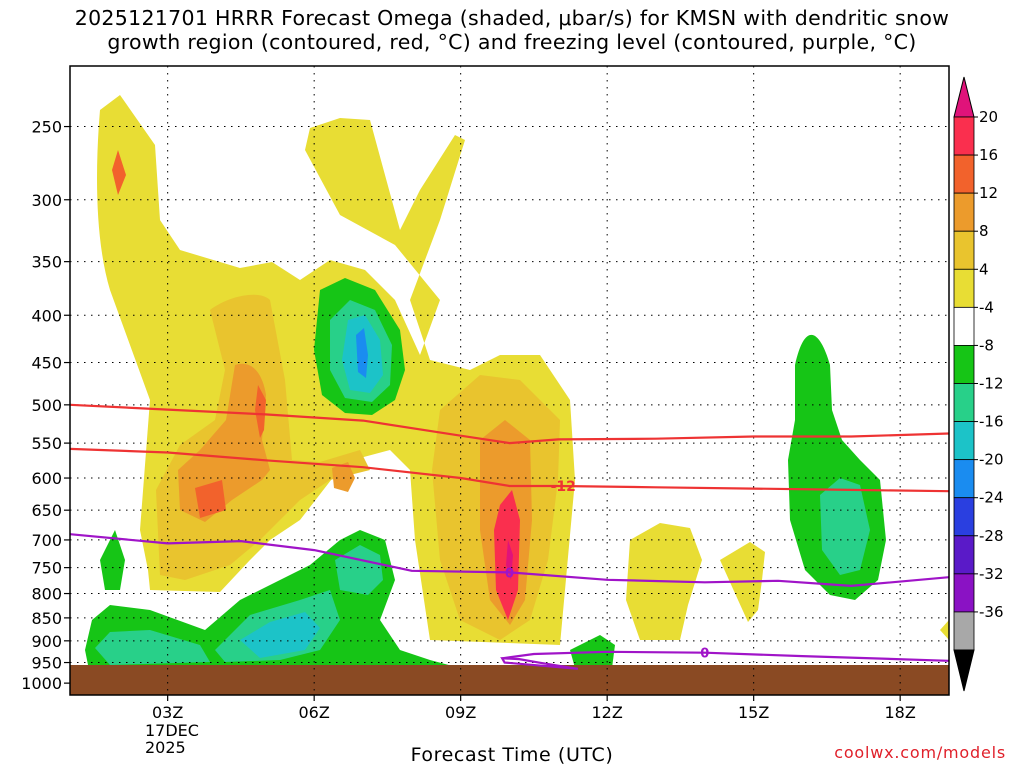 This screenshot has width=1024, height=768. Describe the element at coordinates (986, 345) in the screenshot. I see `colorbar-label: -8` at that location.